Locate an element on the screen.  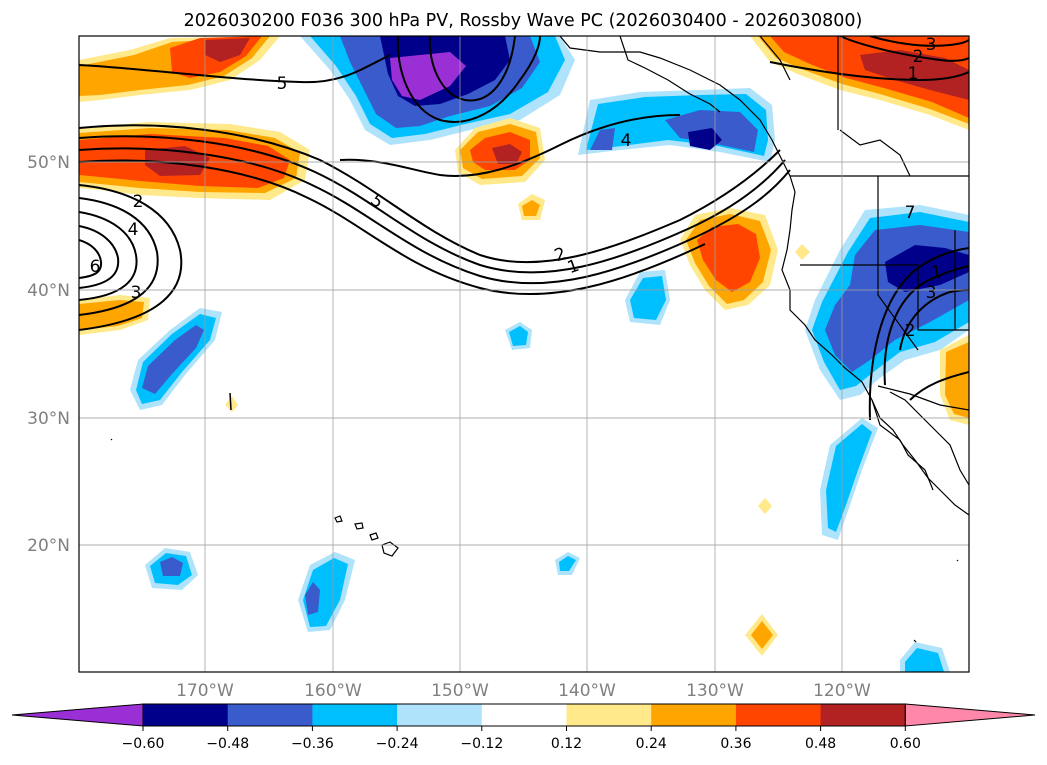
island-oahu is located at coordinates (359, 526).